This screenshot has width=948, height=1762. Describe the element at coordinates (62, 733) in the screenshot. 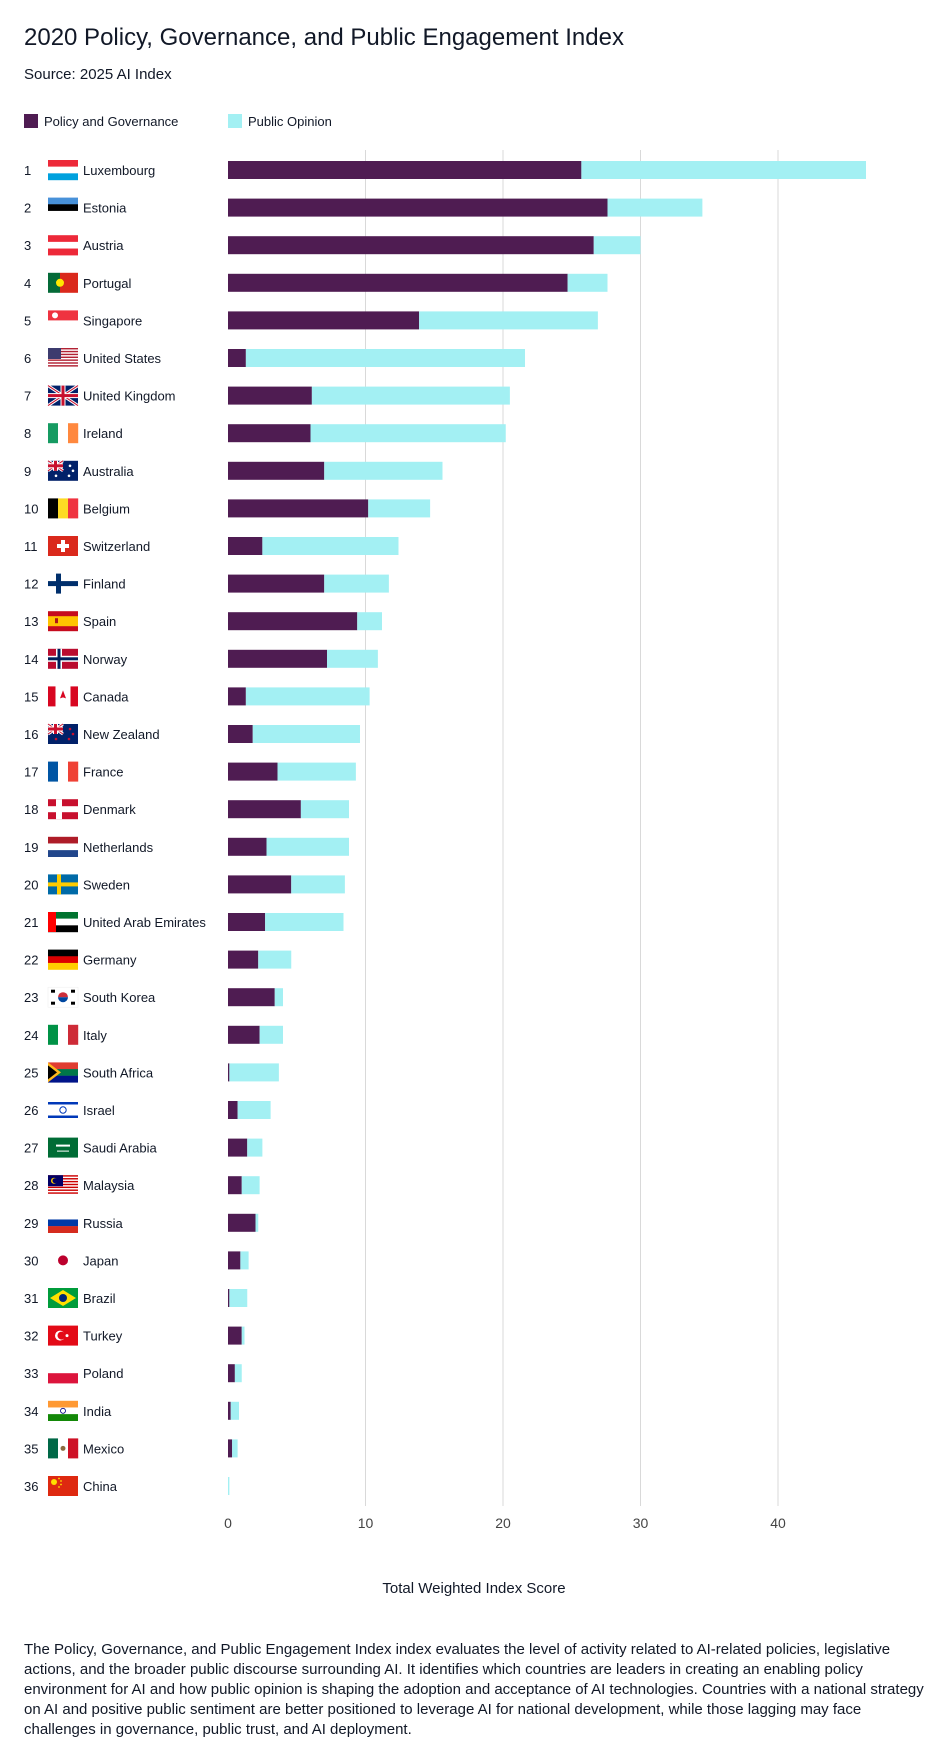

I see `flag-new-zealand-icon` at that location.